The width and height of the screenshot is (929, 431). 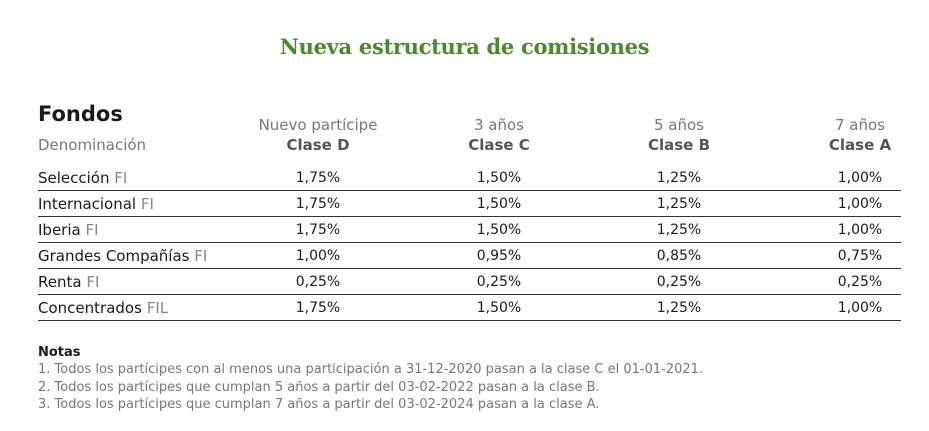 I want to click on table-row: Renta FI 0,25% 0,25% 0,25% 0,25%, so click(x=469, y=282).